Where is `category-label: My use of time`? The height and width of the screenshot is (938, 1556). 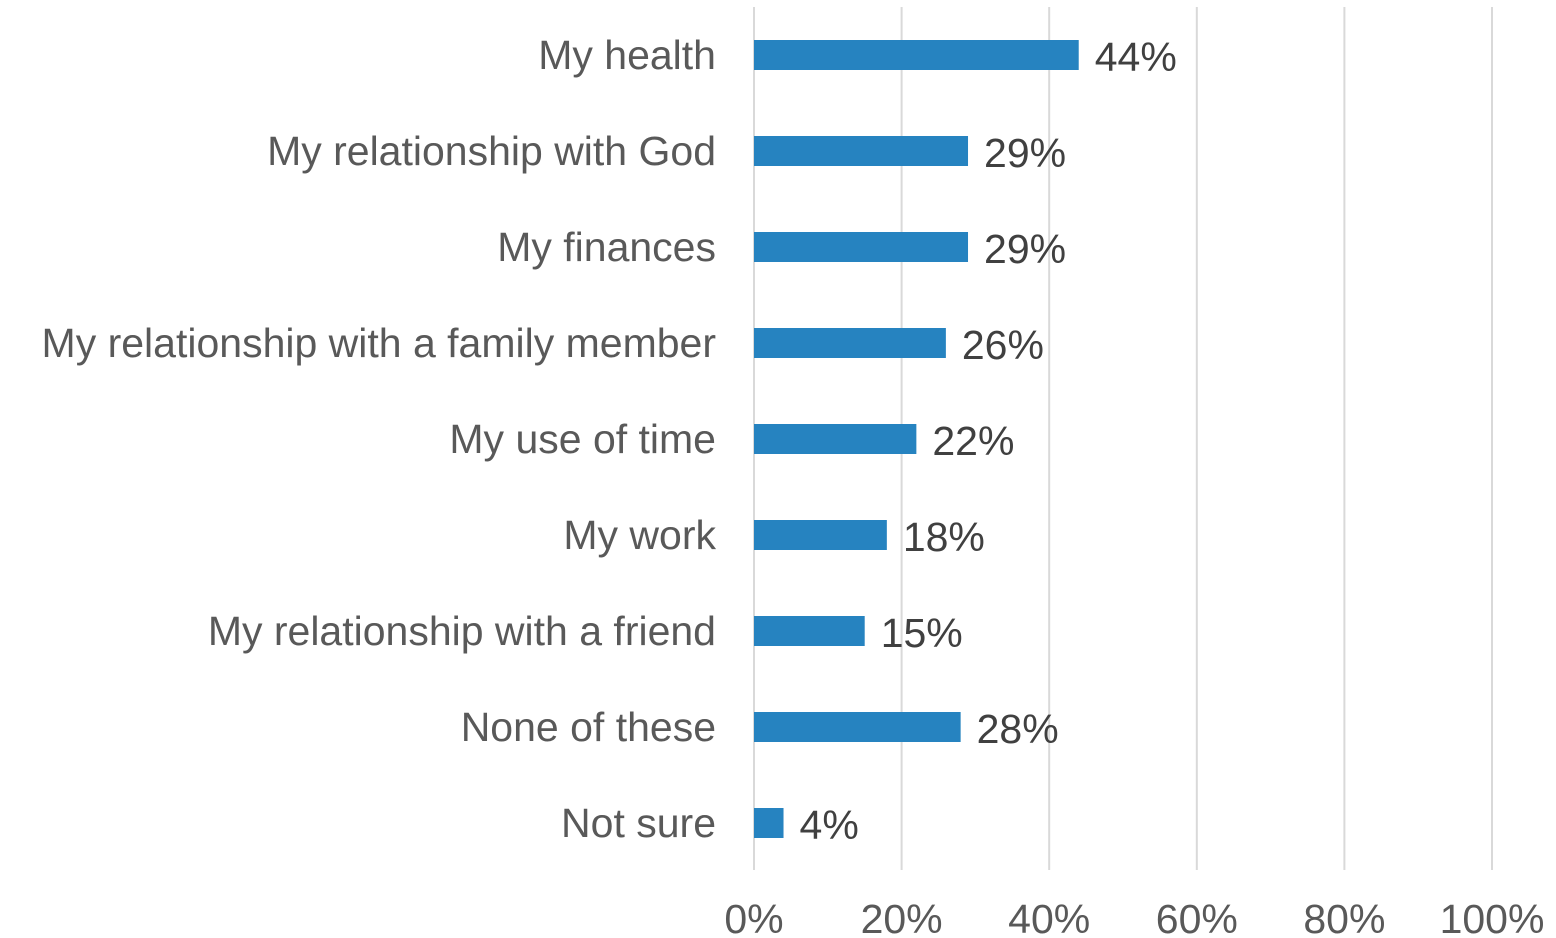 category-label: My use of time is located at coordinates (582, 439).